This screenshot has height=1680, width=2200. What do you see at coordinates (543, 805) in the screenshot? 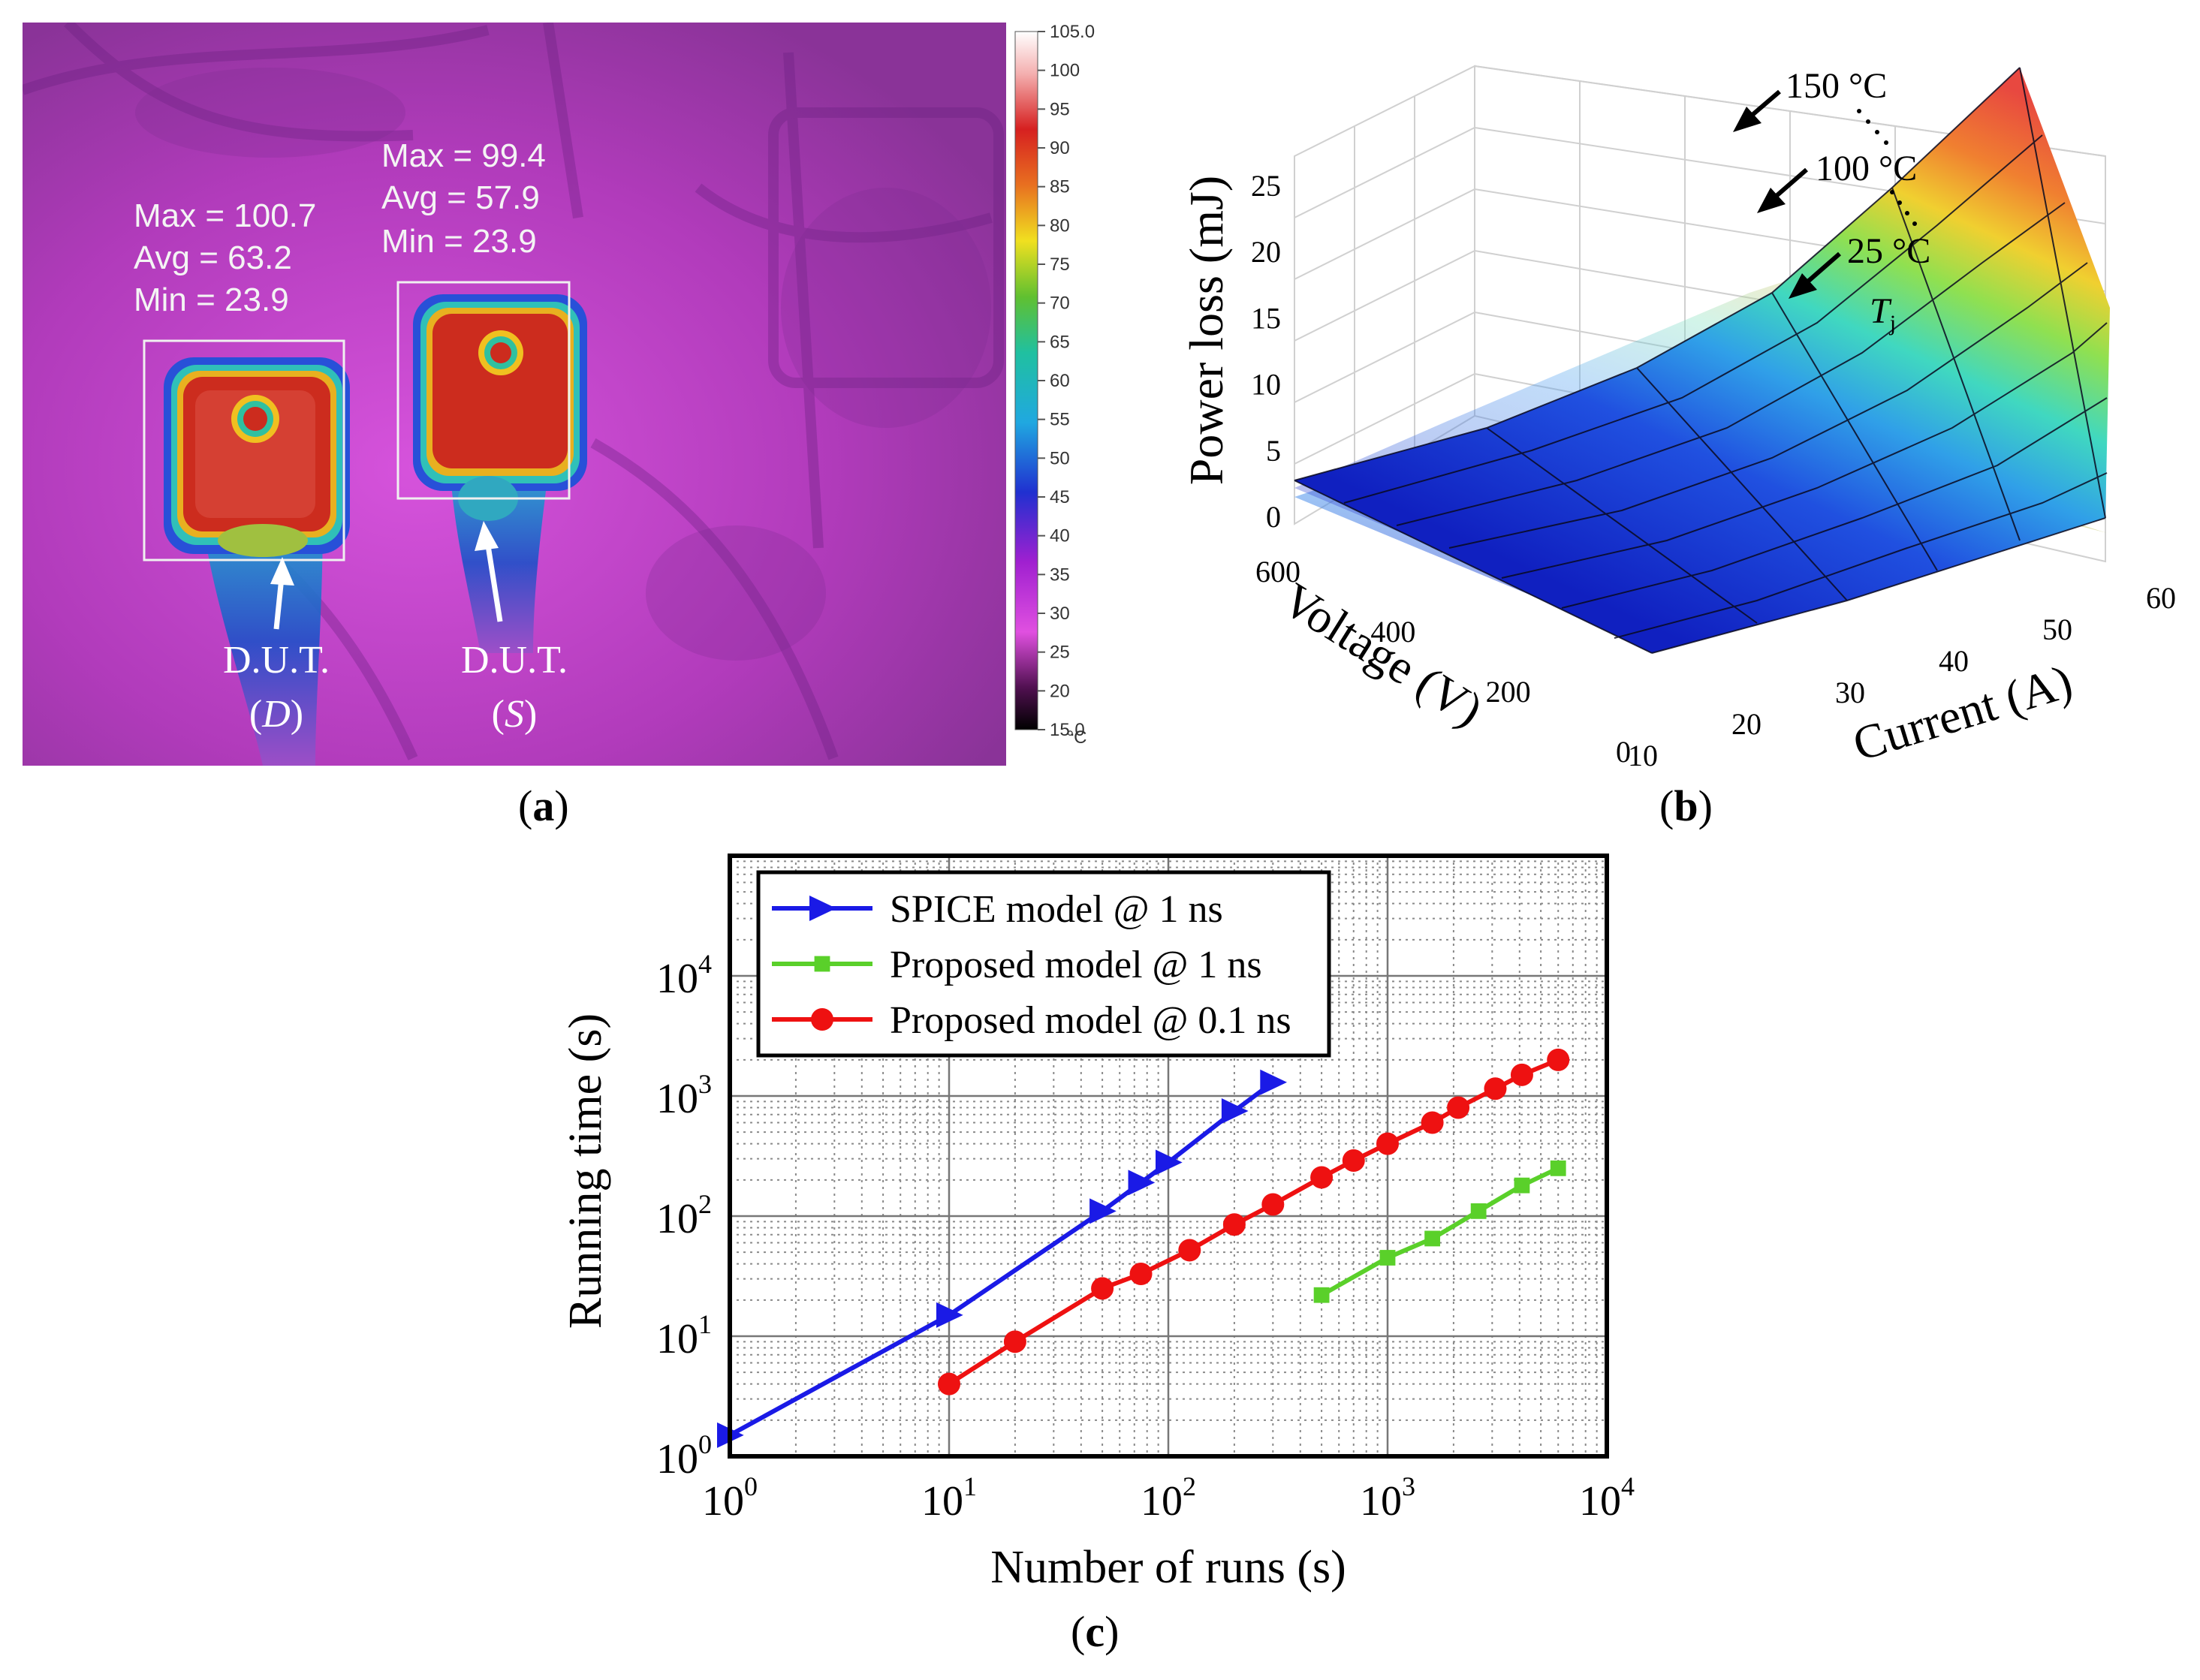
I see `panel-a-caption: (a)` at bounding box center [543, 805].